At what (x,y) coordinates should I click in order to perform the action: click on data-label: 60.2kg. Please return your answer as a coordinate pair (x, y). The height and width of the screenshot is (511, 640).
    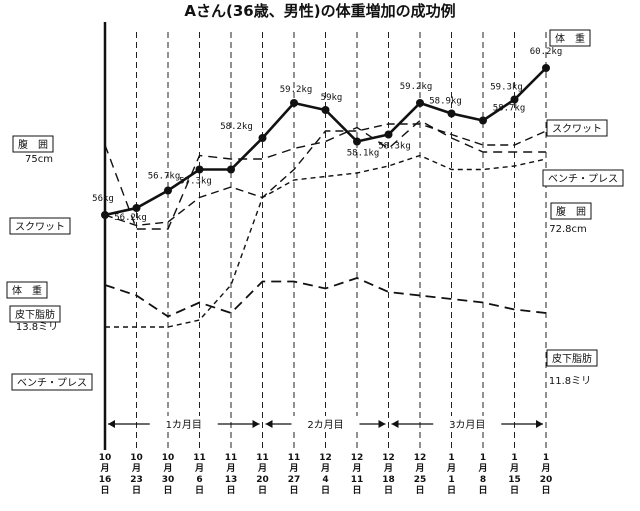
    Looking at the image, I should click on (546, 52).